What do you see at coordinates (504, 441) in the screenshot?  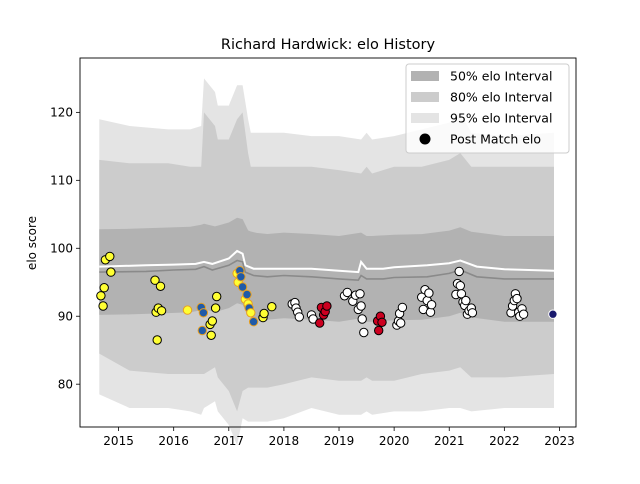 I see `x-tick-label: 2022` at bounding box center [504, 441].